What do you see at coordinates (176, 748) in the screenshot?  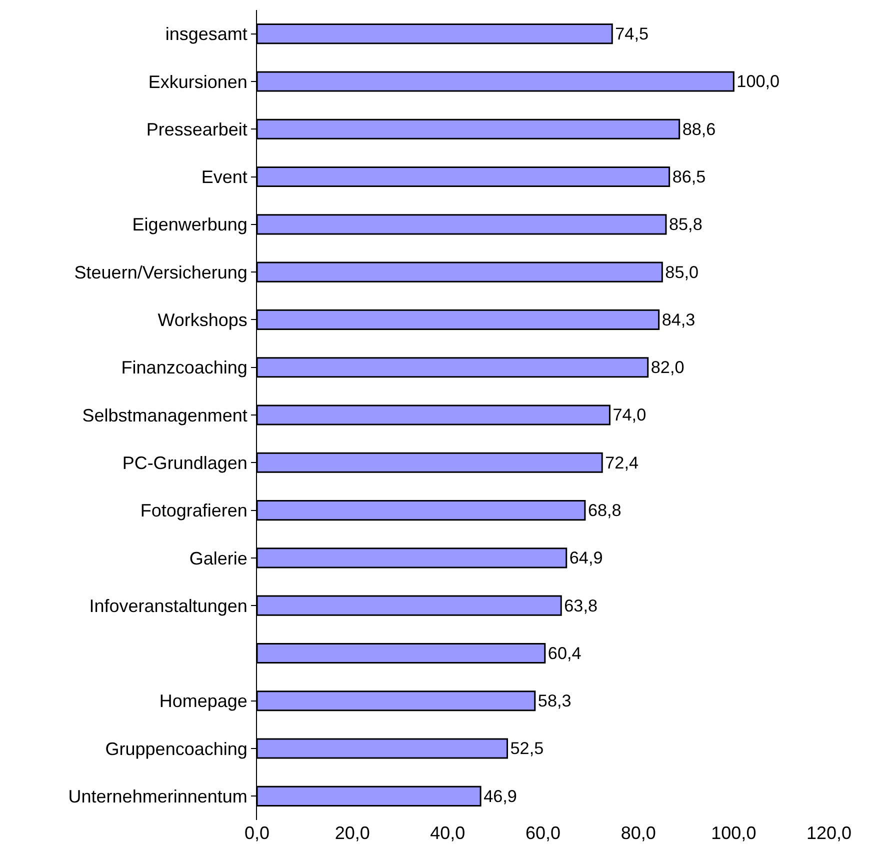 I see `y-tick-label: Gruppencoaching` at bounding box center [176, 748].